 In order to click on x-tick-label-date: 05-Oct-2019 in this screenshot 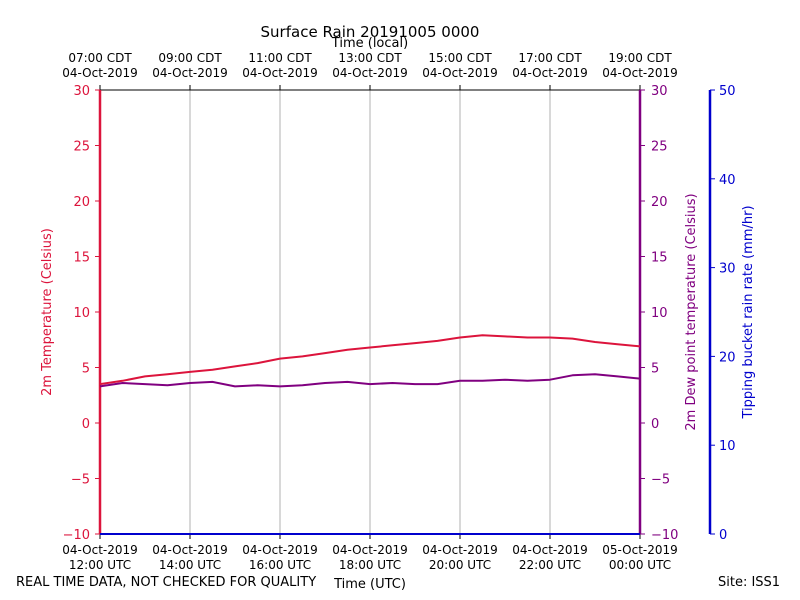, I will do `click(640, 550)`.